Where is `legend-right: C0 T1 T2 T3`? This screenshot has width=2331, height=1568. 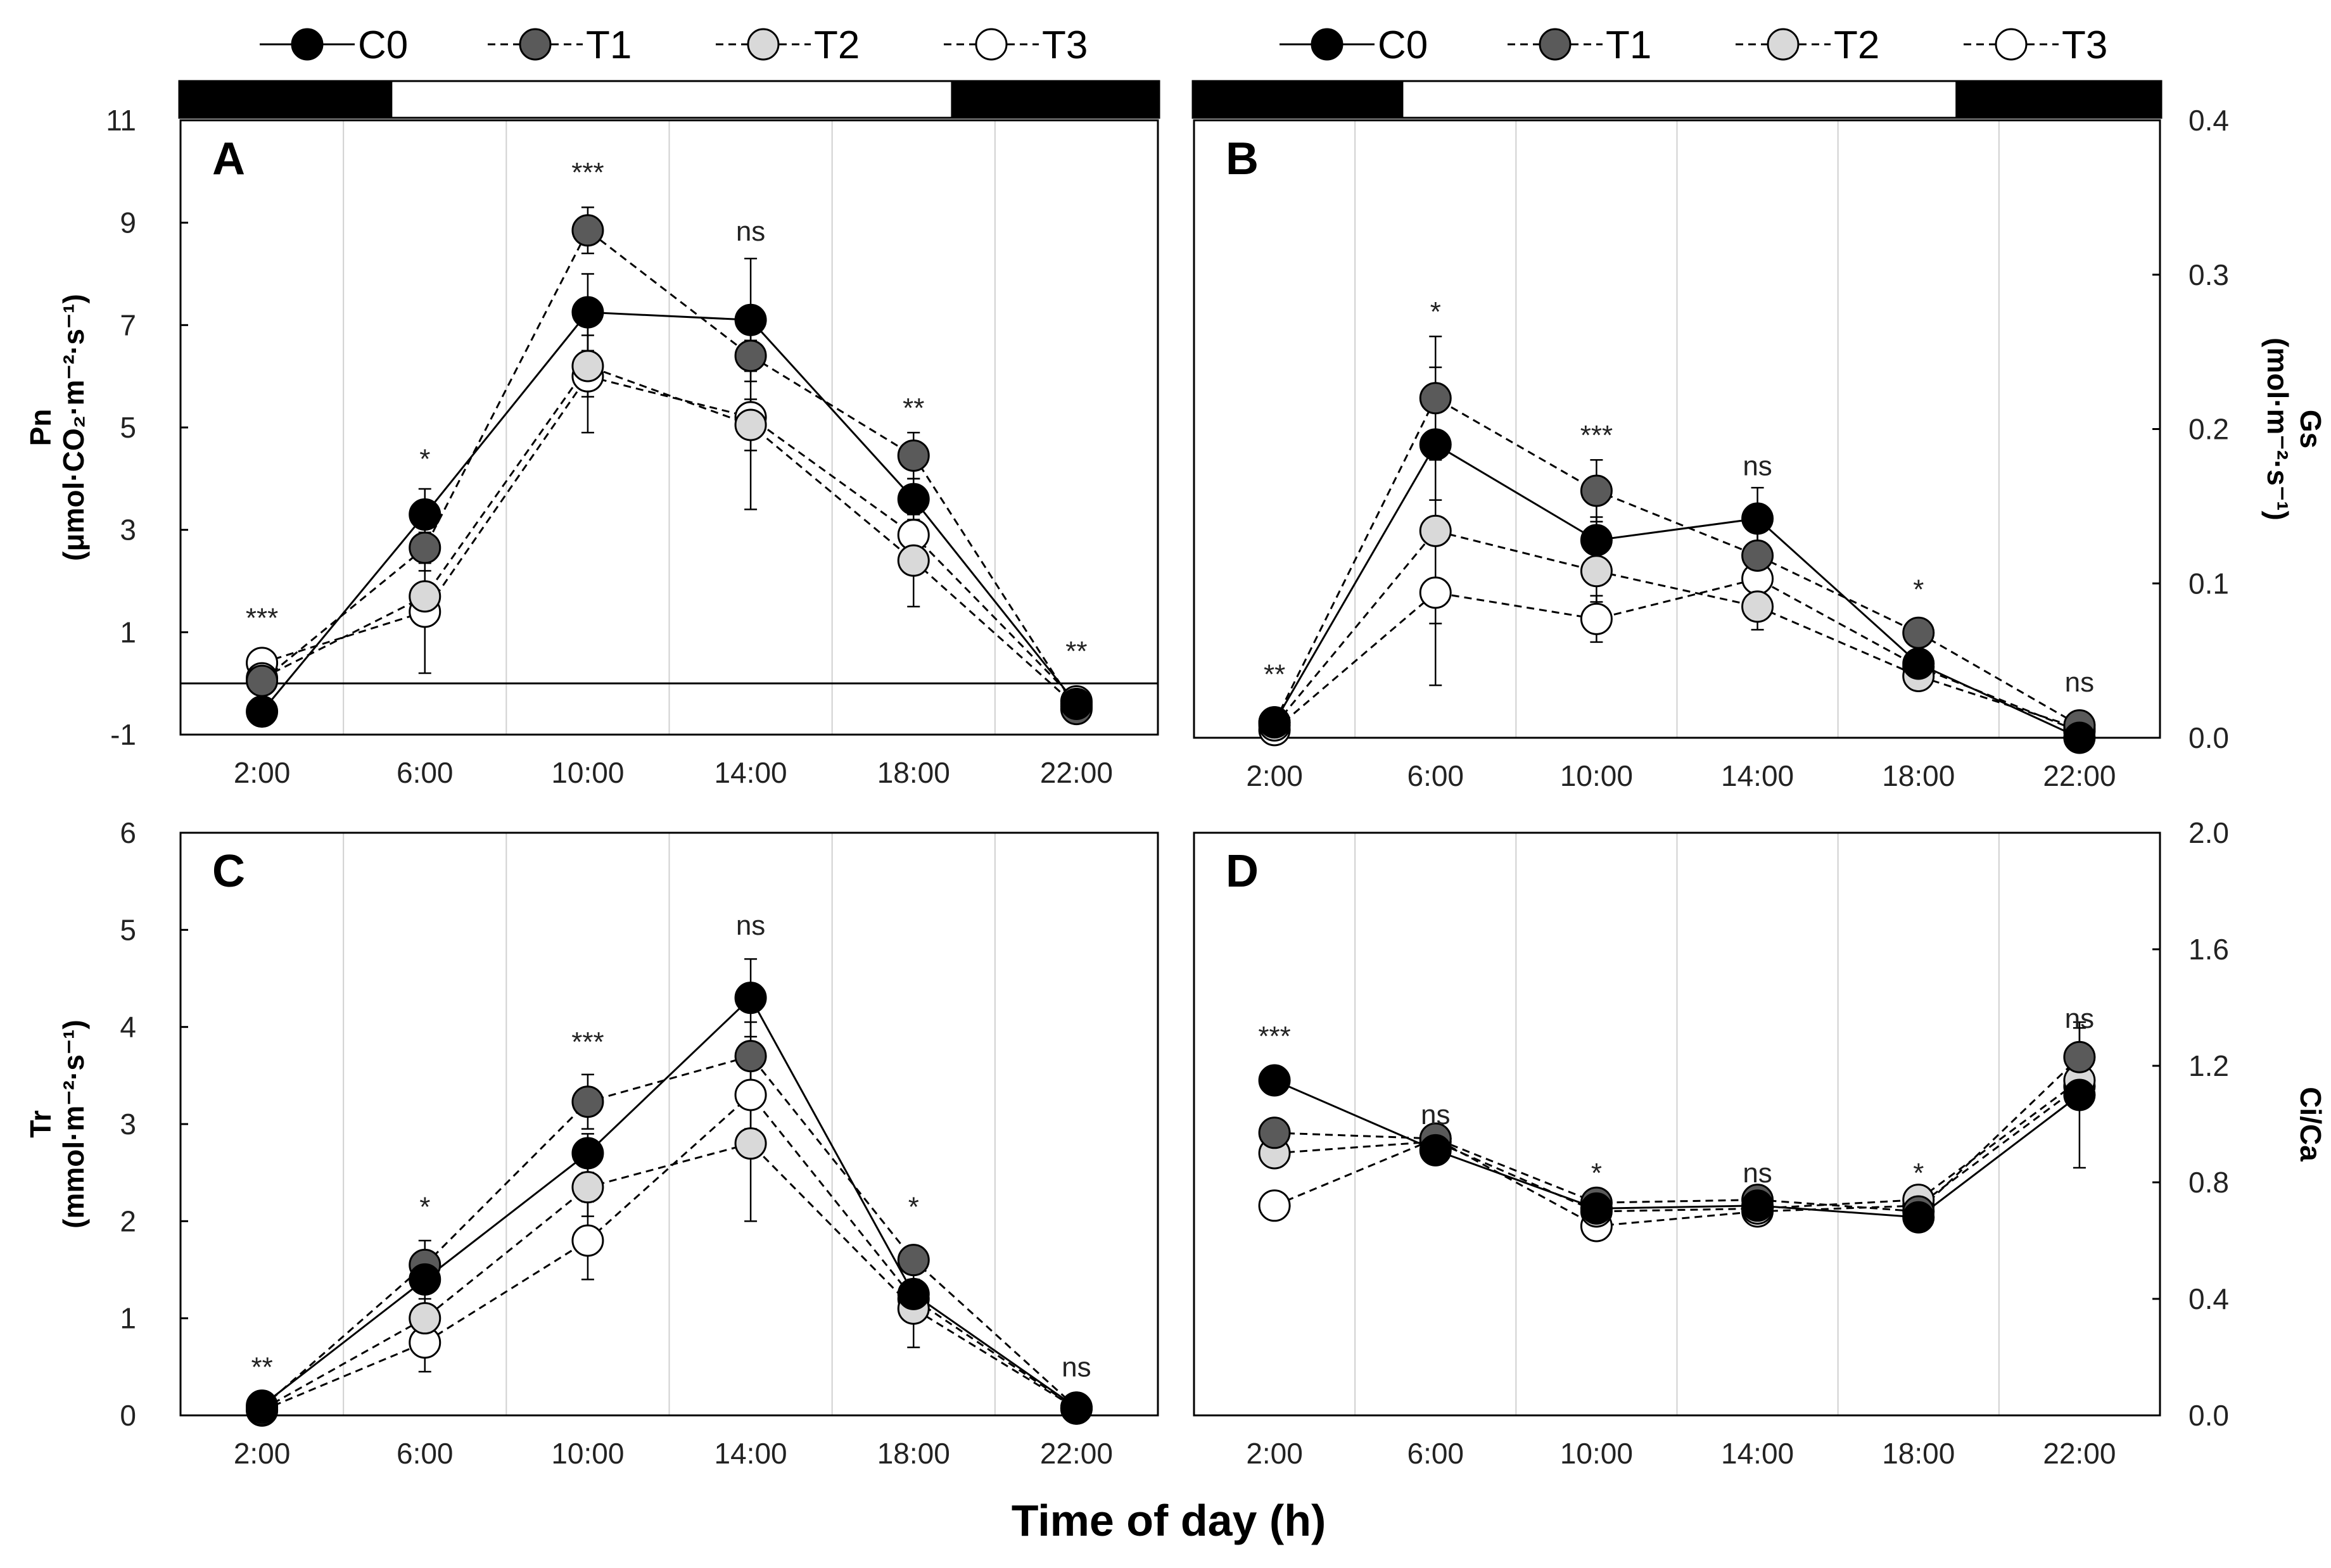
legend-right: C0 T1 T2 T3 is located at coordinates (1693, 45).